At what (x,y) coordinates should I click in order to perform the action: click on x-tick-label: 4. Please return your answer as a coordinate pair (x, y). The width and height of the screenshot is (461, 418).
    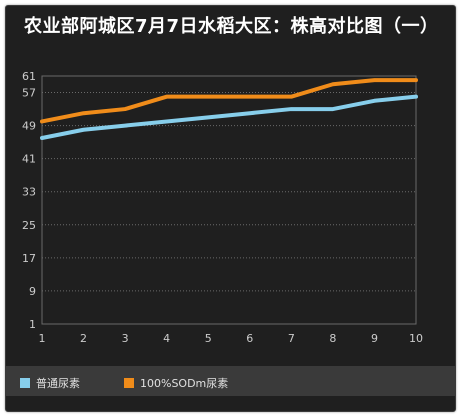
    Looking at the image, I should click on (166, 338).